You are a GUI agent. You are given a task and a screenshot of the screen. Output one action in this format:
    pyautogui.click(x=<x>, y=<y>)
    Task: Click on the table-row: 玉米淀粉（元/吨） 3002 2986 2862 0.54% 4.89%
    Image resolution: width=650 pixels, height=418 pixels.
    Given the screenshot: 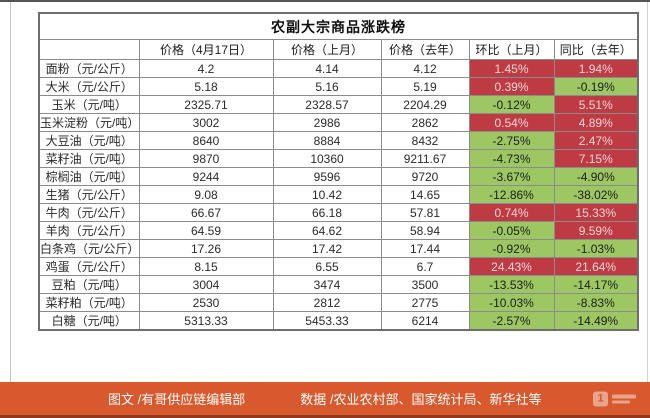 What is the action you would take?
    pyautogui.click(x=338, y=122)
    